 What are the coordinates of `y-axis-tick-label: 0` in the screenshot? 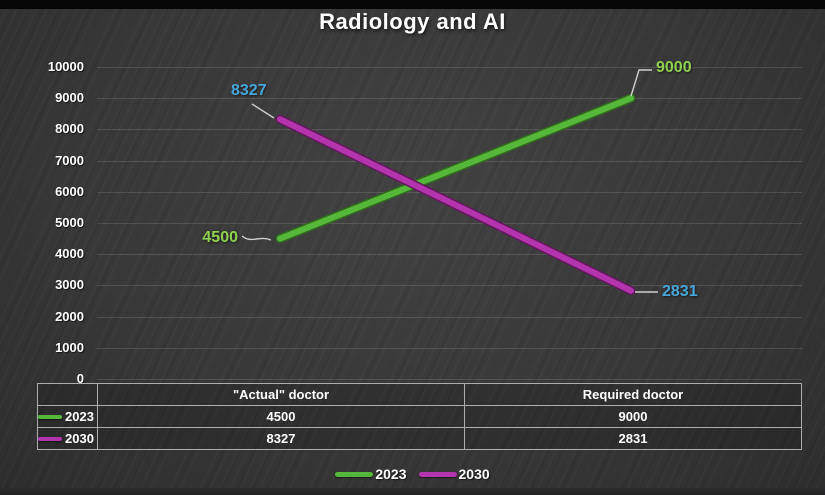 It's located at (80, 378).